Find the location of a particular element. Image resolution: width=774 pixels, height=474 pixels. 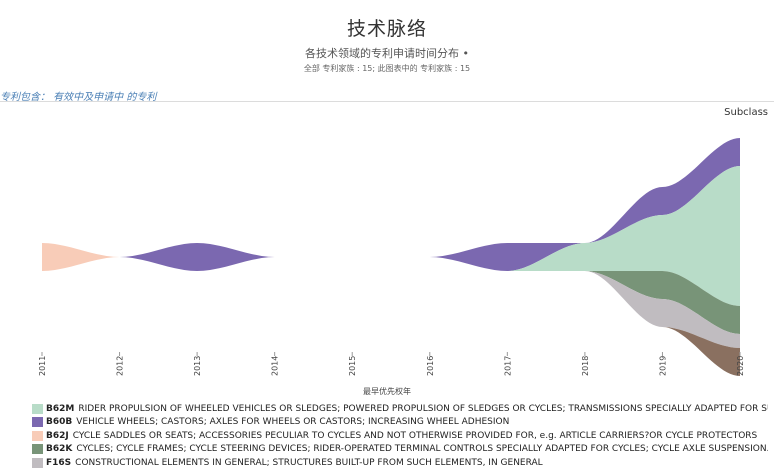

x-tick-label: 2018 is located at coordinates (585, 366).